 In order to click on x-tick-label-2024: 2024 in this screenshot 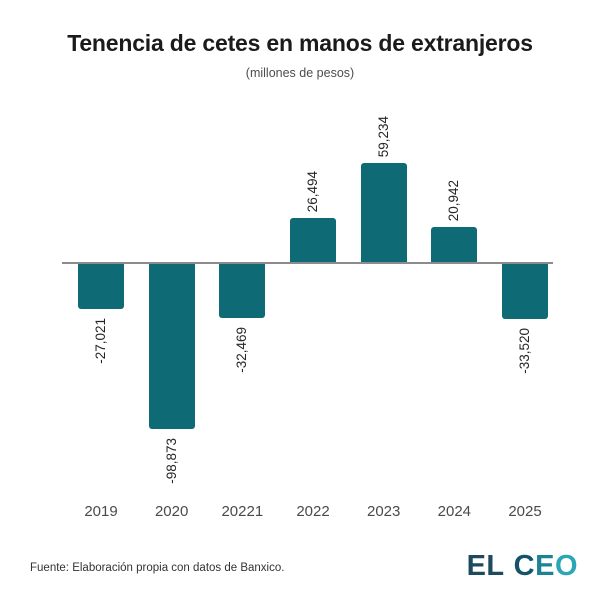, I will do `click(454, 511)`.